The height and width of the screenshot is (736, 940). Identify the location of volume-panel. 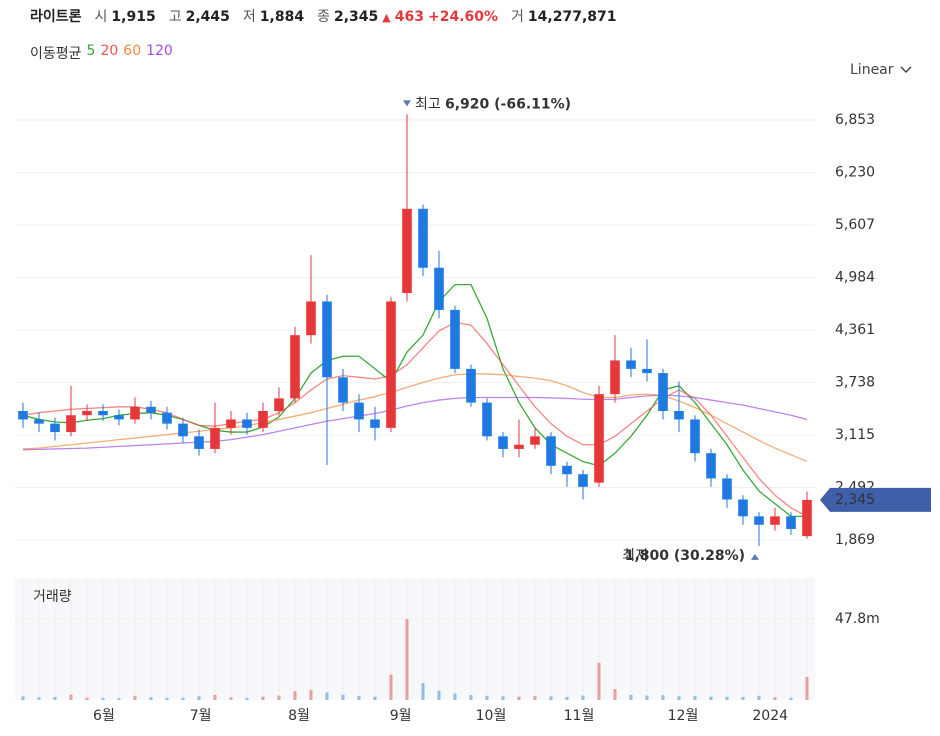
(415, 639).